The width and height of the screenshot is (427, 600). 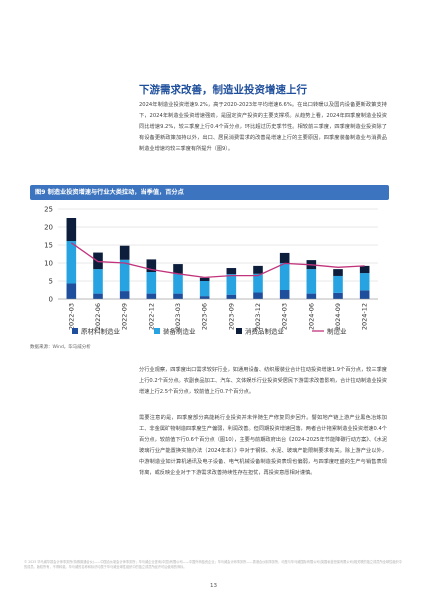 What do you see at coordinates (178, 316) in the screenshot?
I see `x-tick-label: 2023-03` at bounding box center [178, 316].